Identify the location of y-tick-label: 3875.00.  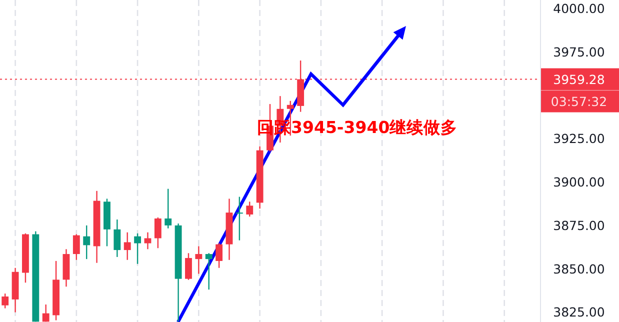
(579, 225).